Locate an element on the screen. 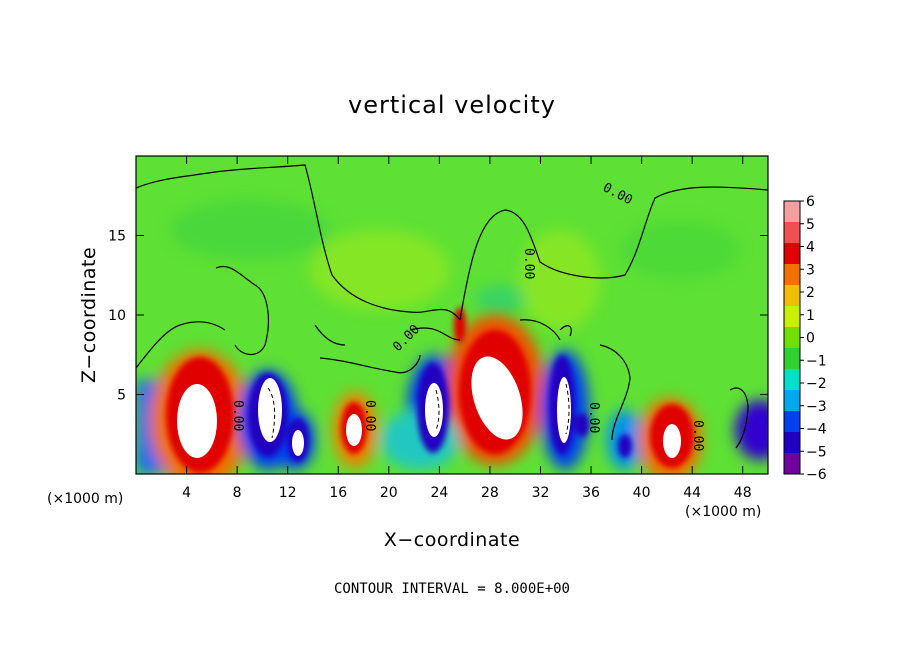 The width and height of the screenshot is (904, 654). x-unit-label-right: (×1000 m) is located at coordinates (723, 512).